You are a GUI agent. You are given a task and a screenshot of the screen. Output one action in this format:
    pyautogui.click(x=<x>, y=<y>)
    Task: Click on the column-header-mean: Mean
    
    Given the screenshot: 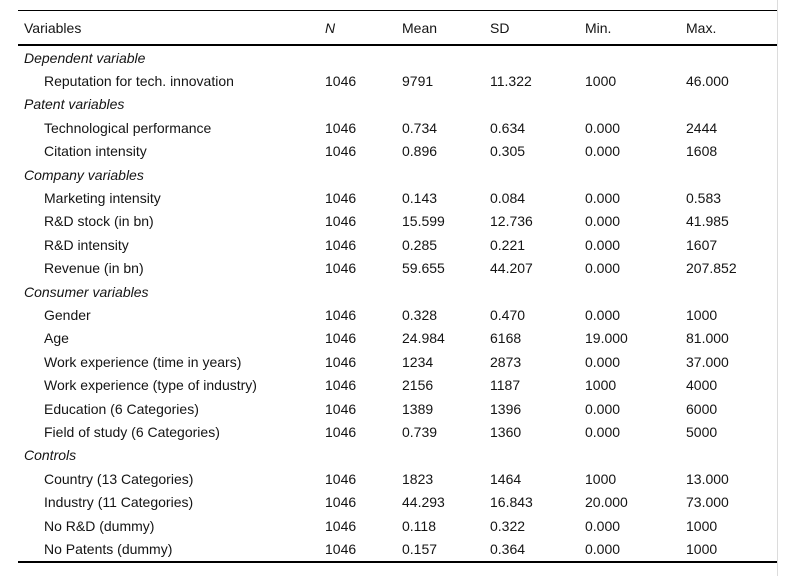 What is the action you would take?
    pyautogui.click(x=420, y=27)
    